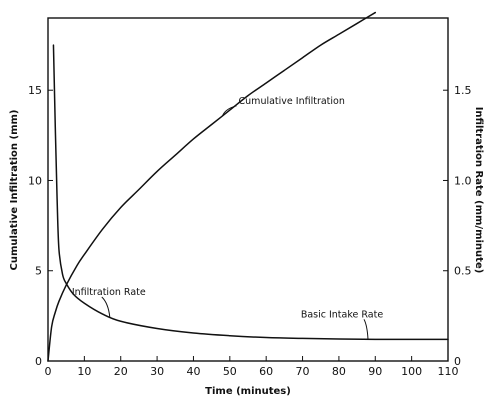 This screenshot has width=490, height=411. What do you see at coordinates (457, 361) in the screenshot?
I see `y-right-tick-label: 0` at bounding box center [457, 361].